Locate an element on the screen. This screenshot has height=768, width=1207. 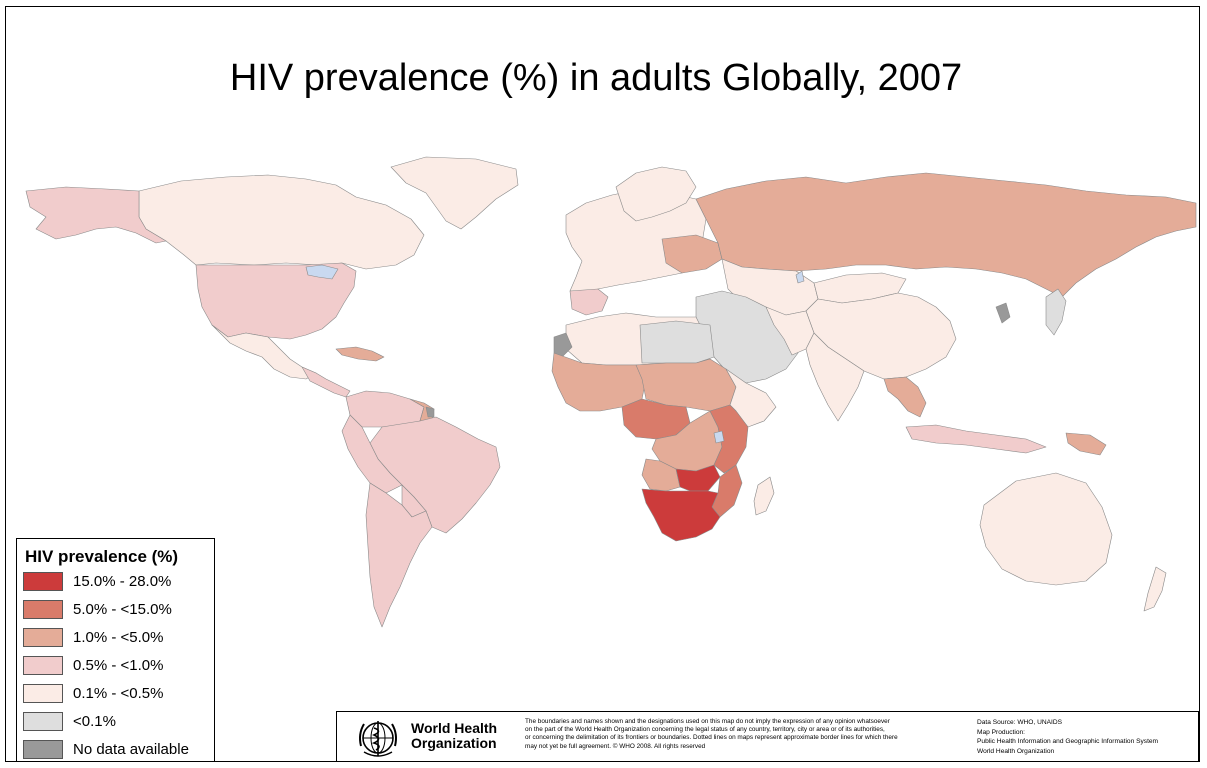
region-southeast-asia is located at coordinates (905, 397).